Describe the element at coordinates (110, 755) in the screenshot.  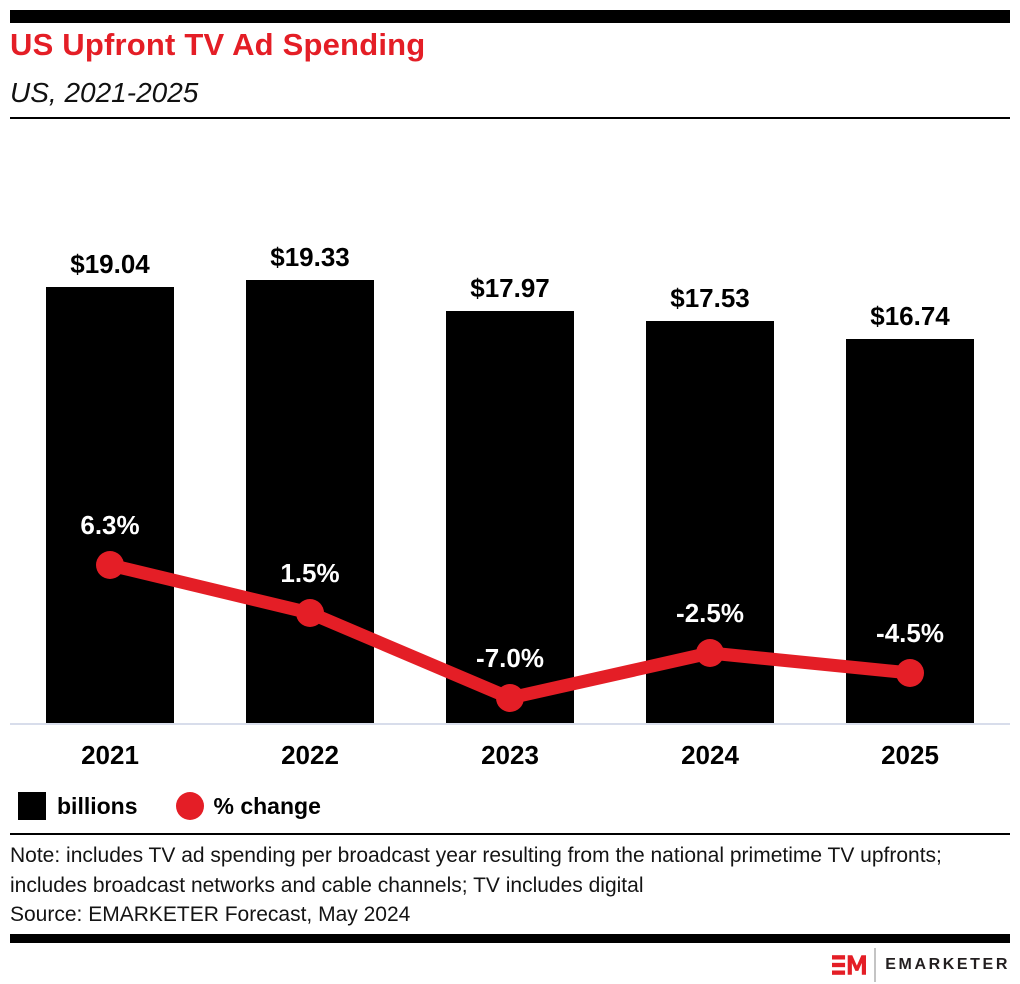
I see `x-label-2021: 2021` at that location.